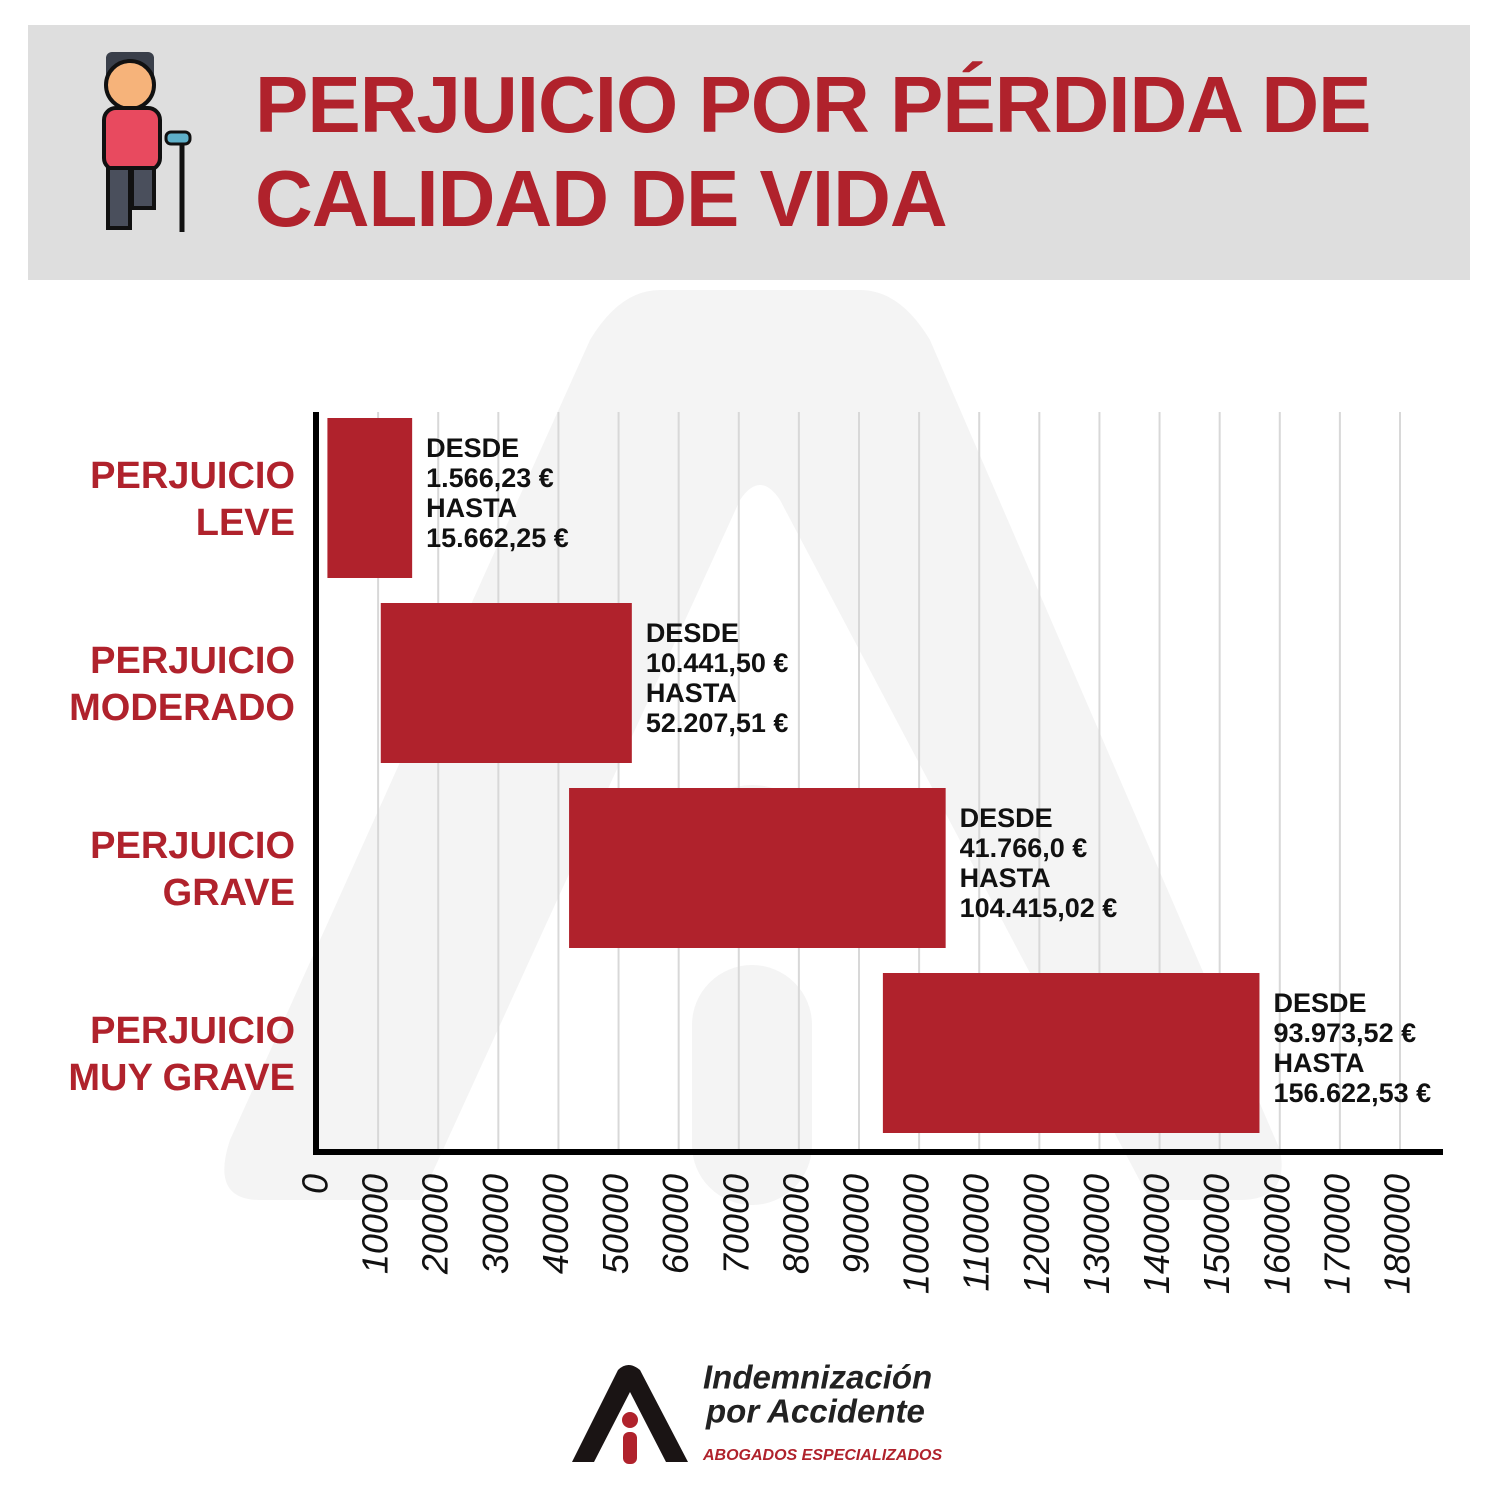 The width and height of the screenshot is (1500, 1500). Describe the element at coordinates (1276, 1234) in the screenshot. I see `x-tick-label: 160000` at that location.